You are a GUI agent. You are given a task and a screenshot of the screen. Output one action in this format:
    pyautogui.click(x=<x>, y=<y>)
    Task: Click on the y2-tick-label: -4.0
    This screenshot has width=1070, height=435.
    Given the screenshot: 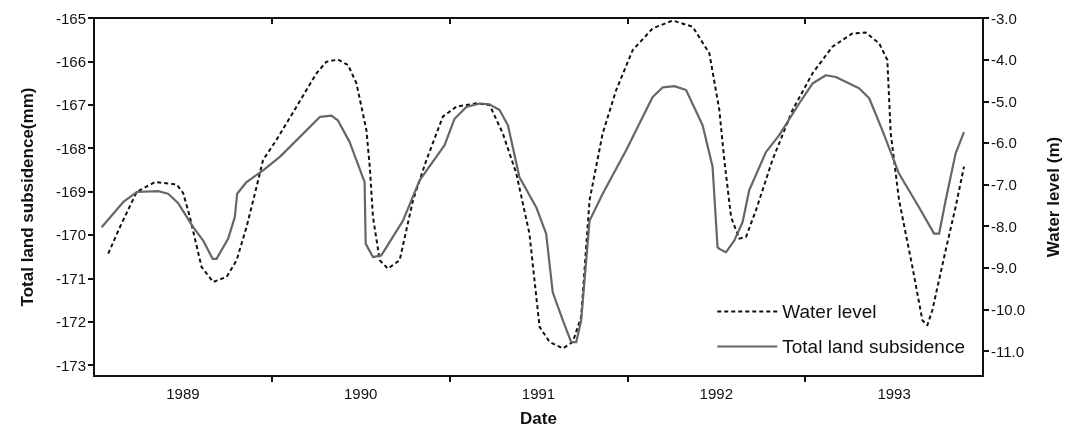 What is the action you would take?
    pyautogui.click(x=1004, y=60)
    